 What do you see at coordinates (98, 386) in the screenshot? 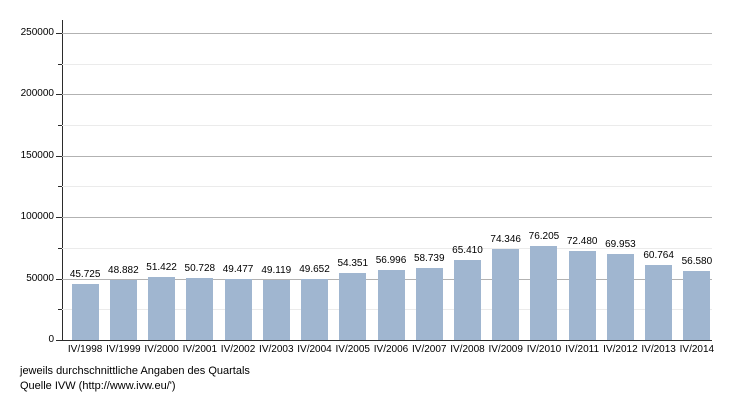
I see `footnote-line: Quelle IVW (http://www.ivw.eu/')` at bounding box center [98, 386].